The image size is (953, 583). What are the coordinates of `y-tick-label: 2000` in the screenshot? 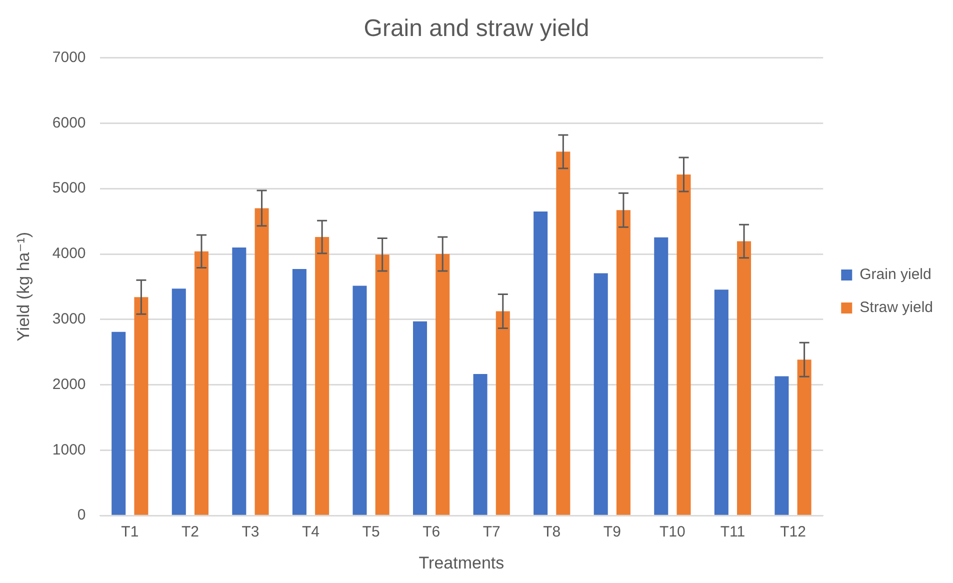 It's located at (69, 384).